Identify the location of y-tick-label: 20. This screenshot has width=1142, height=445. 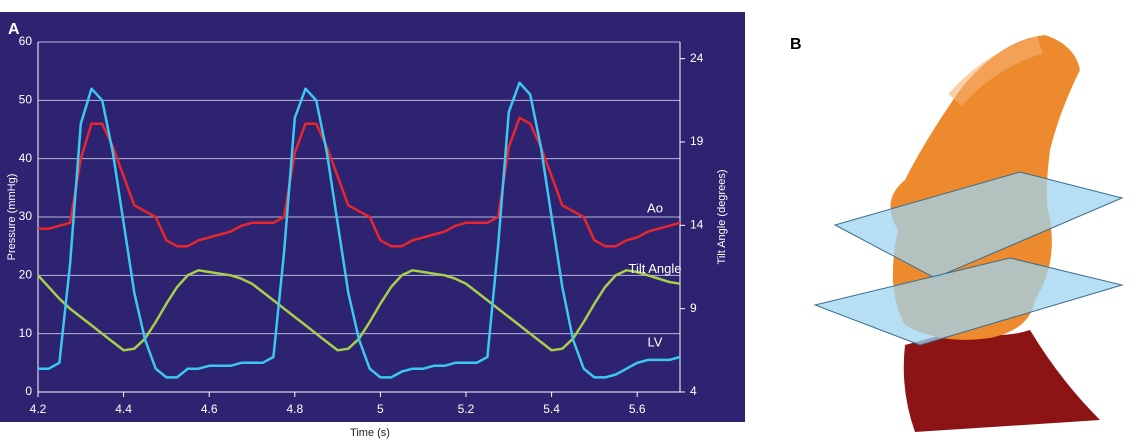
(26, 275).